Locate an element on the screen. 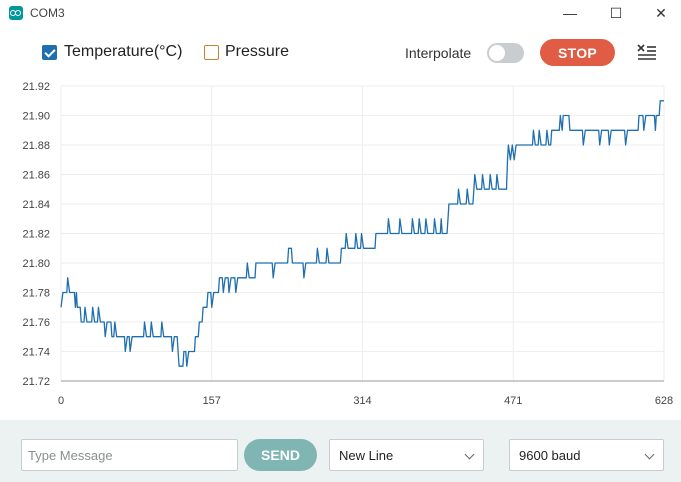 The height and width of the screenshot is (482, 681). y-tick-label: 21.76 is located at coordinates (36, 323).